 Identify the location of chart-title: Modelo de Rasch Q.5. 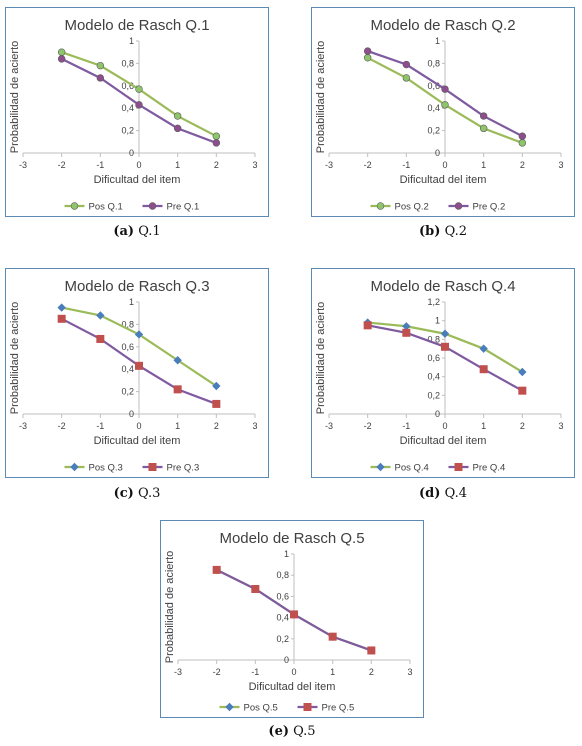
(291, 538).